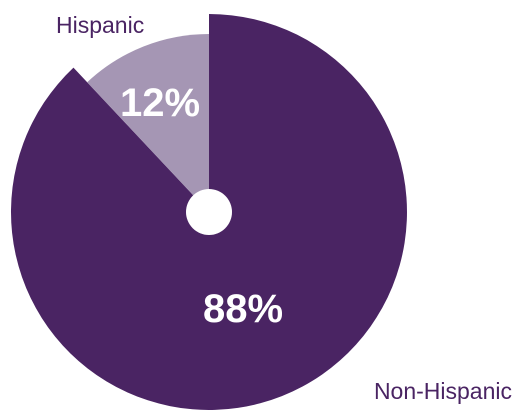  What do you see at coordinates (443, 391) in the screenshot?
I see `category-label-non-hispanic: Non-Hispanic` at bounding box center [443, 391].